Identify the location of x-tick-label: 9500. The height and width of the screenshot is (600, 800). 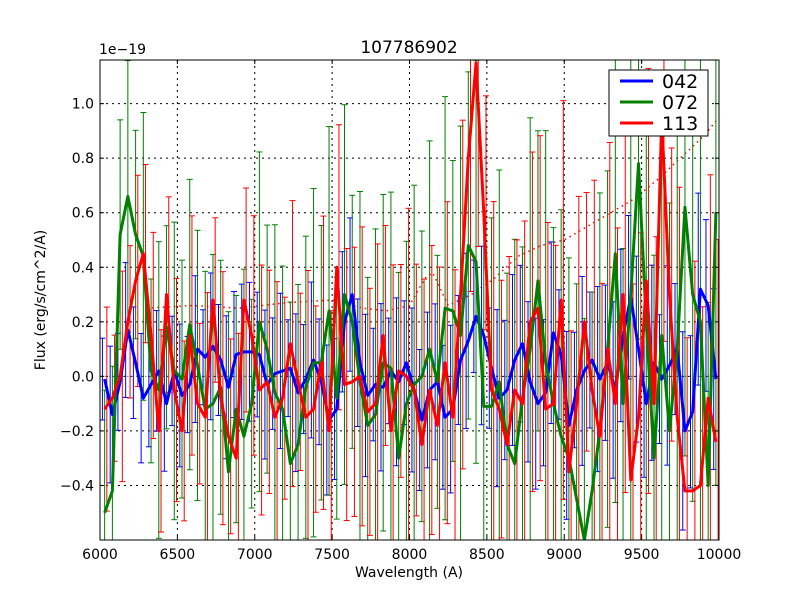
(642, 555).